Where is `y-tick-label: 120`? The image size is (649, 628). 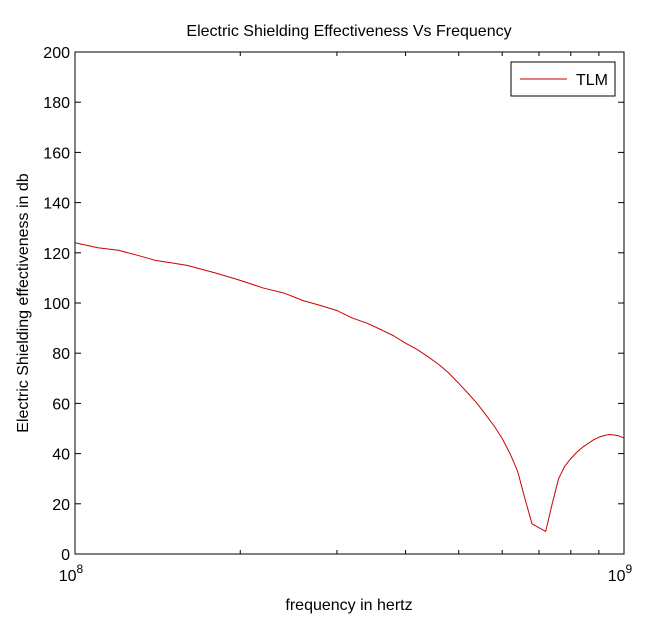 y-tick-label: 120 is located at coordinates (56, 254).